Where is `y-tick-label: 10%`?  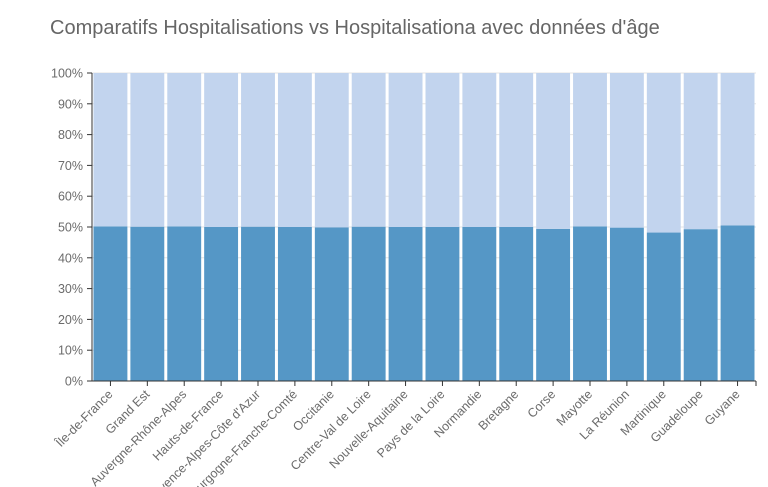 y-tick-label: 10% is located at coordinates (70, 351).